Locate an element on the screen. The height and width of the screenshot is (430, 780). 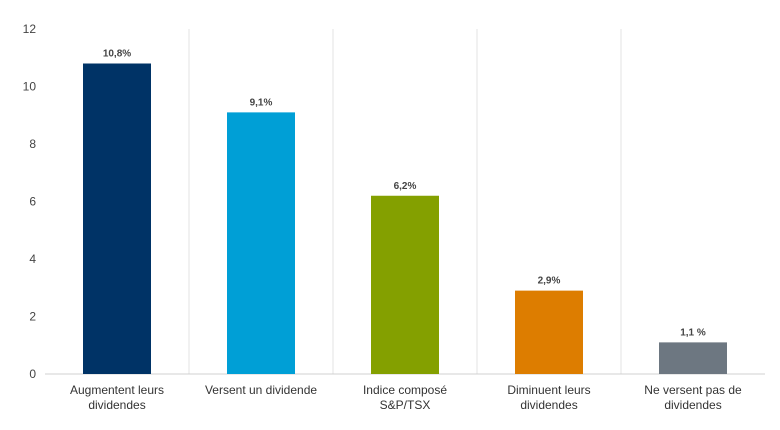
y-axis: 0 2 4 6 8 10 12 is located at coordinates (30, 201).